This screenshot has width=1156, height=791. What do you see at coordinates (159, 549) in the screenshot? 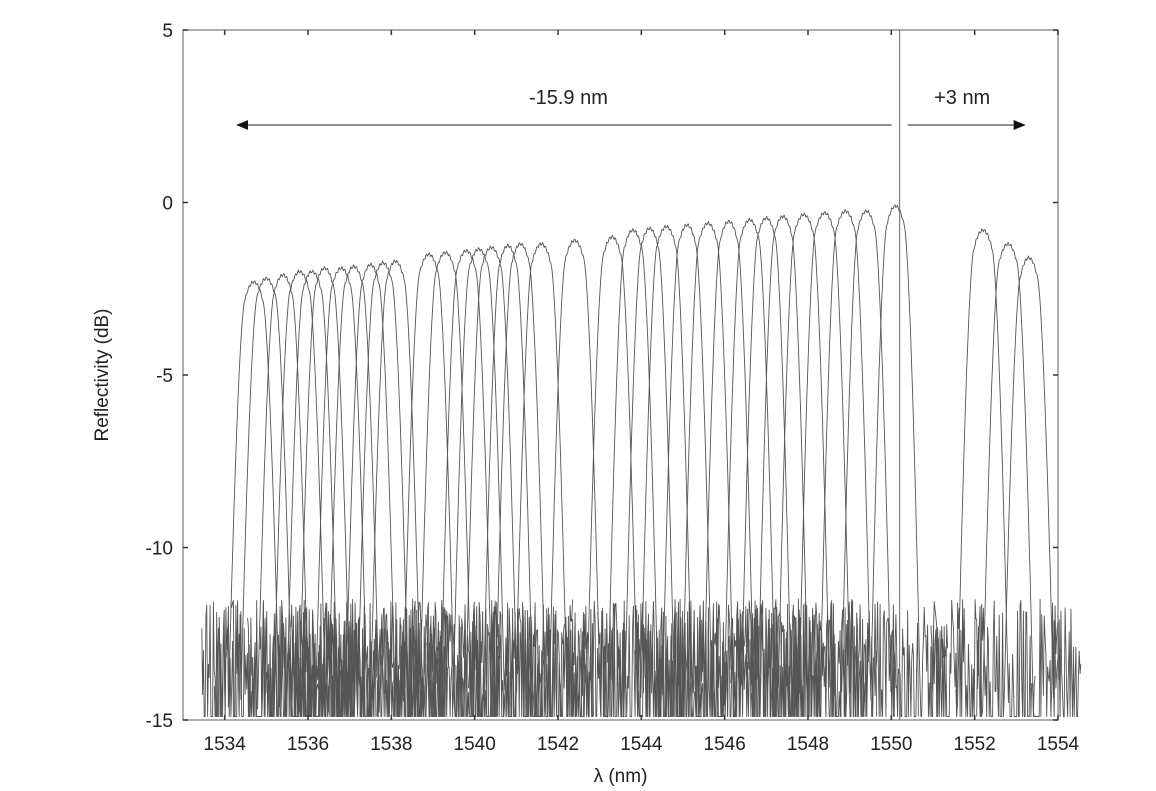
I see `y-tick-label: -10` at bounding box center [159, 549].